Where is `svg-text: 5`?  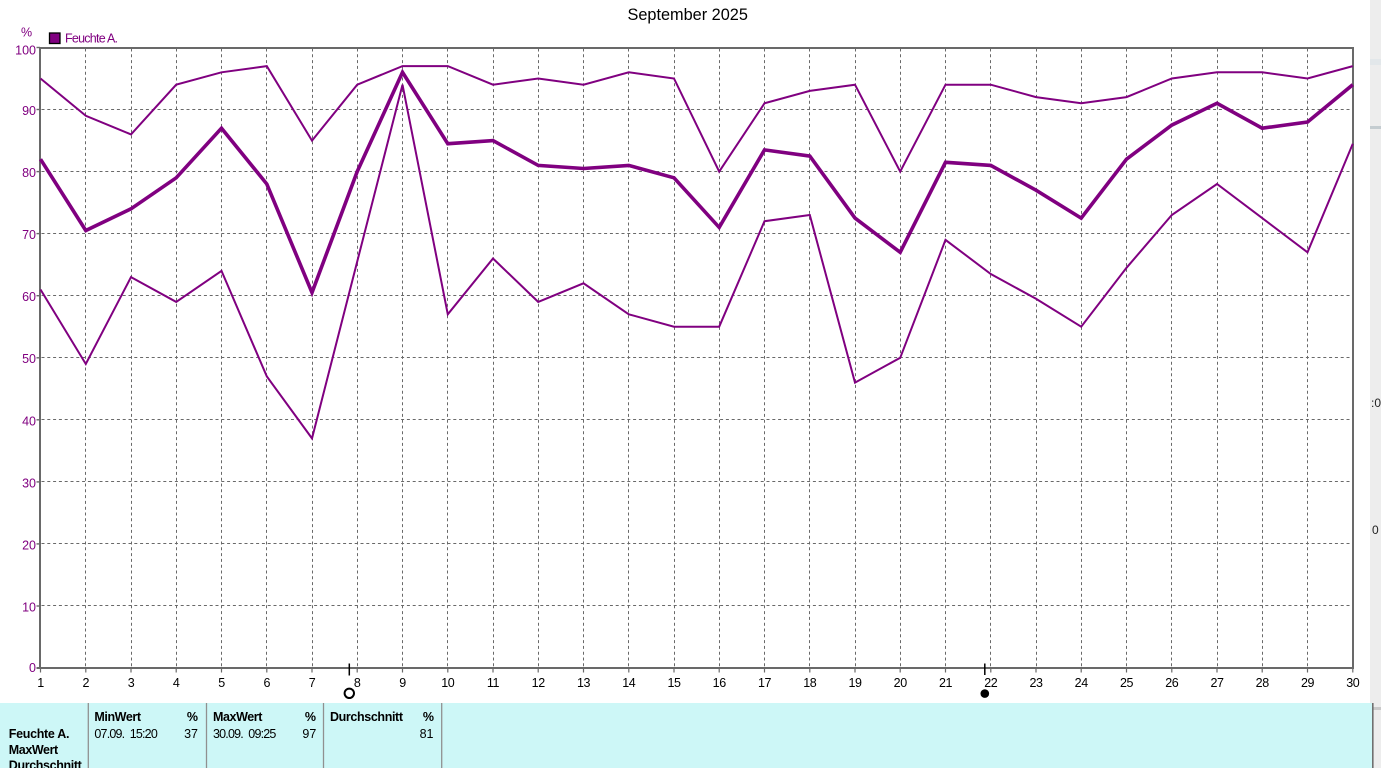
svg-text: 5 is located at coordinates (221, 683).